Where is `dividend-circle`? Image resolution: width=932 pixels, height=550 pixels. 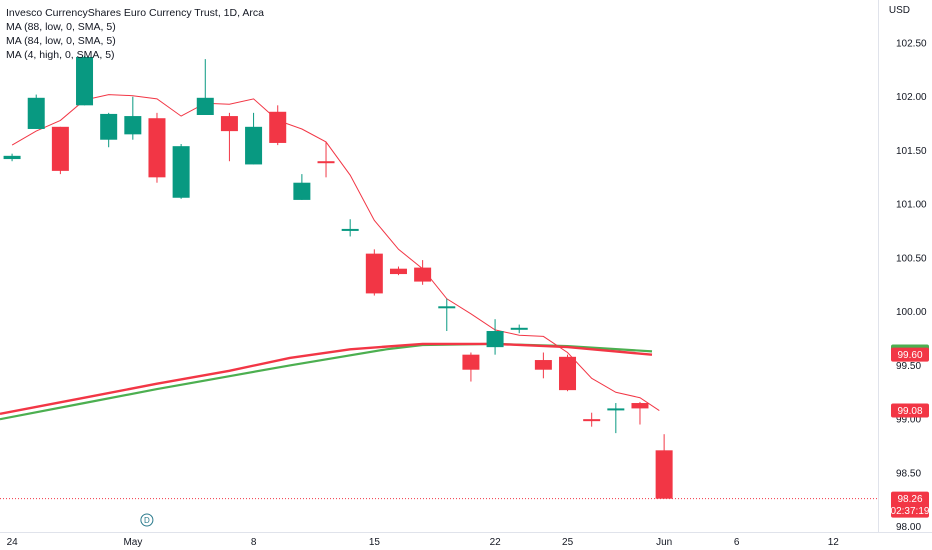
dividend-circle is located at coordinates (147, 520).